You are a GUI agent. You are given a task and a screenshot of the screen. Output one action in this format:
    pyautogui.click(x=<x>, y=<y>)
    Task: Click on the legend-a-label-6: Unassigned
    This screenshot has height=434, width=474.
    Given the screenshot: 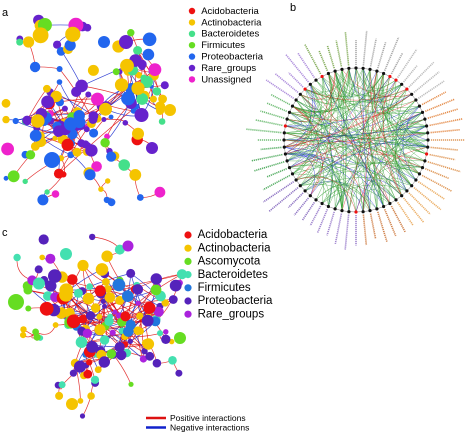 What is the action you would take?
    pyautogui.click(x=226, y=79)
    